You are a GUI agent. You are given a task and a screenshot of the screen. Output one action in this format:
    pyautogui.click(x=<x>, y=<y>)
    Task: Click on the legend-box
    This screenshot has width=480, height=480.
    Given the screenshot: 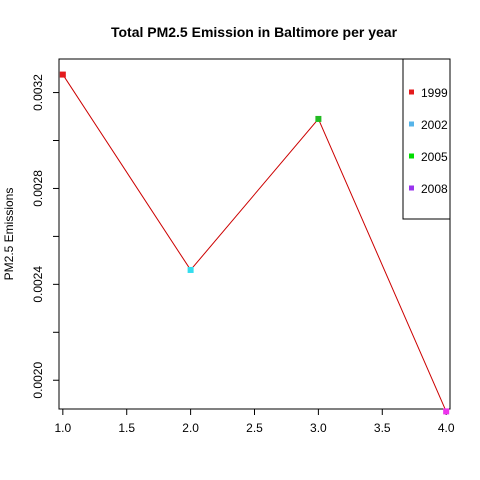 What is the action you would take?
    pyautogui.click(x=426, y=139)
    